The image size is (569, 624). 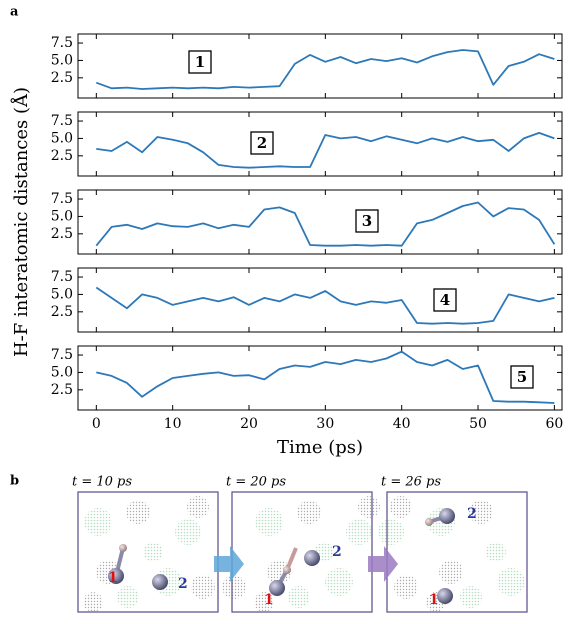 I want to click on x-tick-label: 60, so click(x=554, y=424).